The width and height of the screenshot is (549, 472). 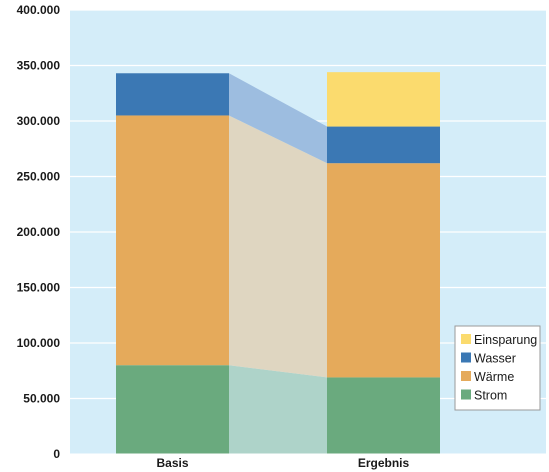 What do you see at coordinates (39, 343) in the screenshot?
I see `y-tick-label-2: 100.000` at bounding box center [39, 343].